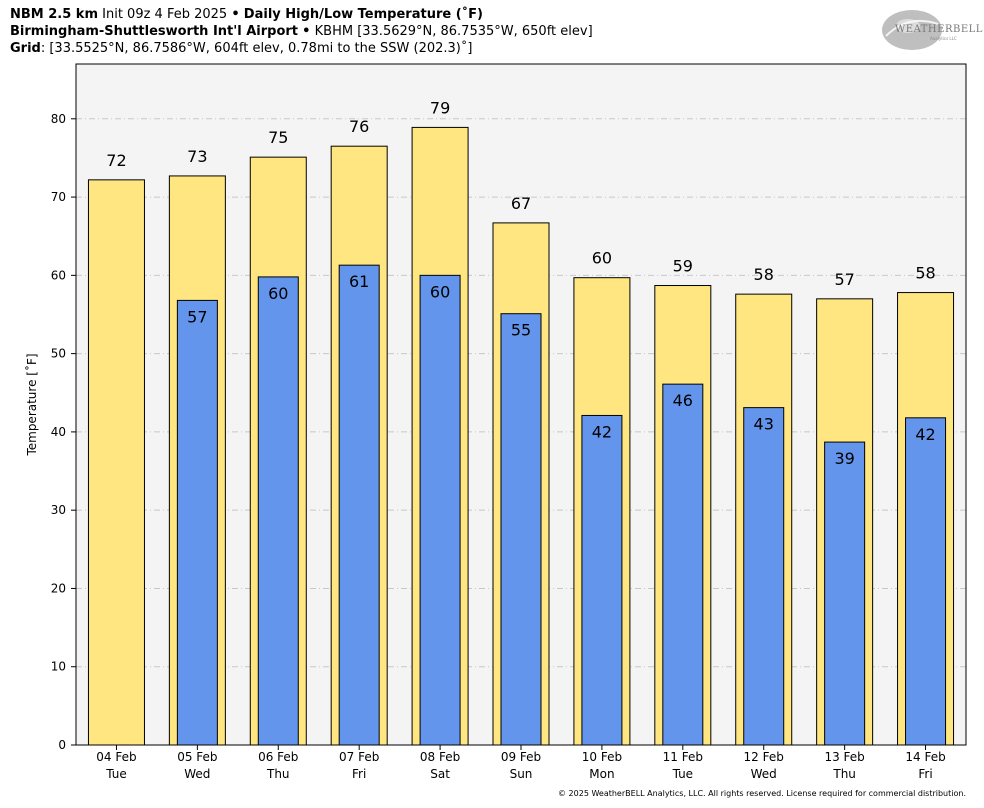 Image resolution: width=984 pixels, height=808 pixels. Describe the element at coordinates (943, 38) in the screenshot. I see `logo-subtext: Analytics LLC` at that location.